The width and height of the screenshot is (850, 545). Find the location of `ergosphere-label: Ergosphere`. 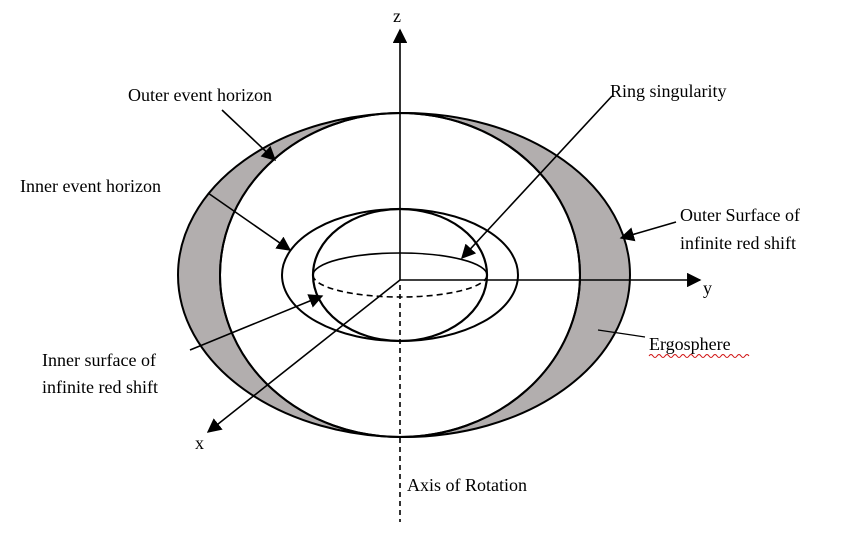

ergosphere-label: Ergosphere is located at coordinates (690, 344).